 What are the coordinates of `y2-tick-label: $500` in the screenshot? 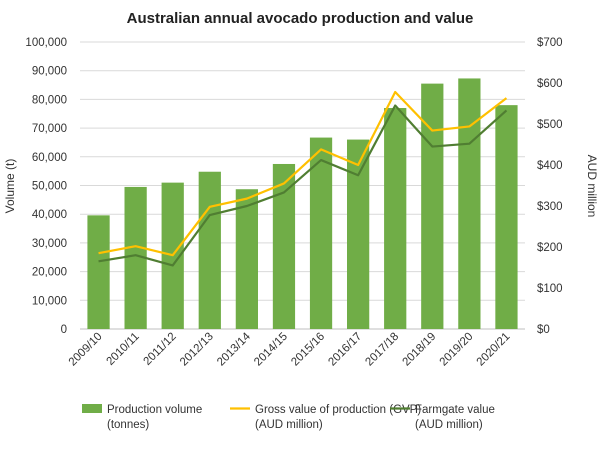 It's located at (550, 125).